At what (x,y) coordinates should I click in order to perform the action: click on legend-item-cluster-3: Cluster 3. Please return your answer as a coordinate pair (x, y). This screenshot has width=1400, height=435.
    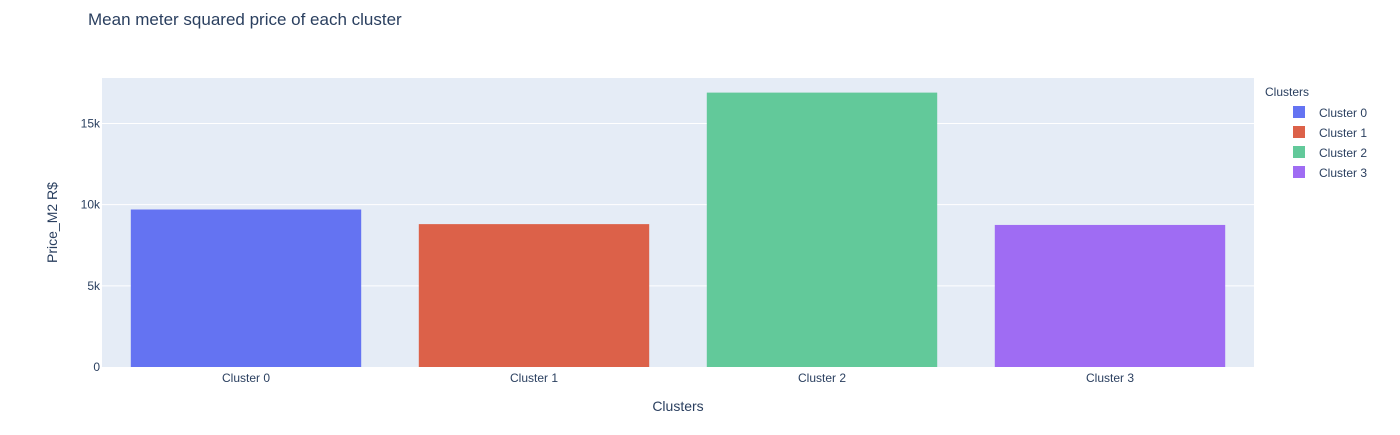
    Looking at the image, I should click on (1330, 173).